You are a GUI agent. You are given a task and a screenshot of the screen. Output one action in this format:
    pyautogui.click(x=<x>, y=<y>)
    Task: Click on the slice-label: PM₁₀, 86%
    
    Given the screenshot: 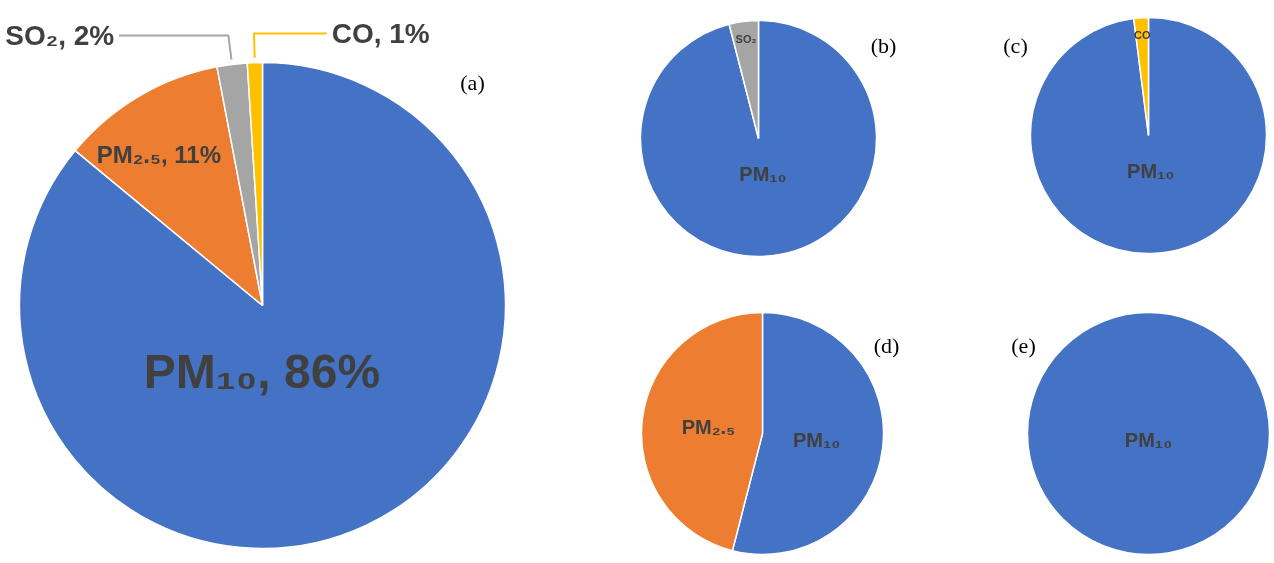 What is the action you would take?
    pyautogui.click(x=262, y=371)
    